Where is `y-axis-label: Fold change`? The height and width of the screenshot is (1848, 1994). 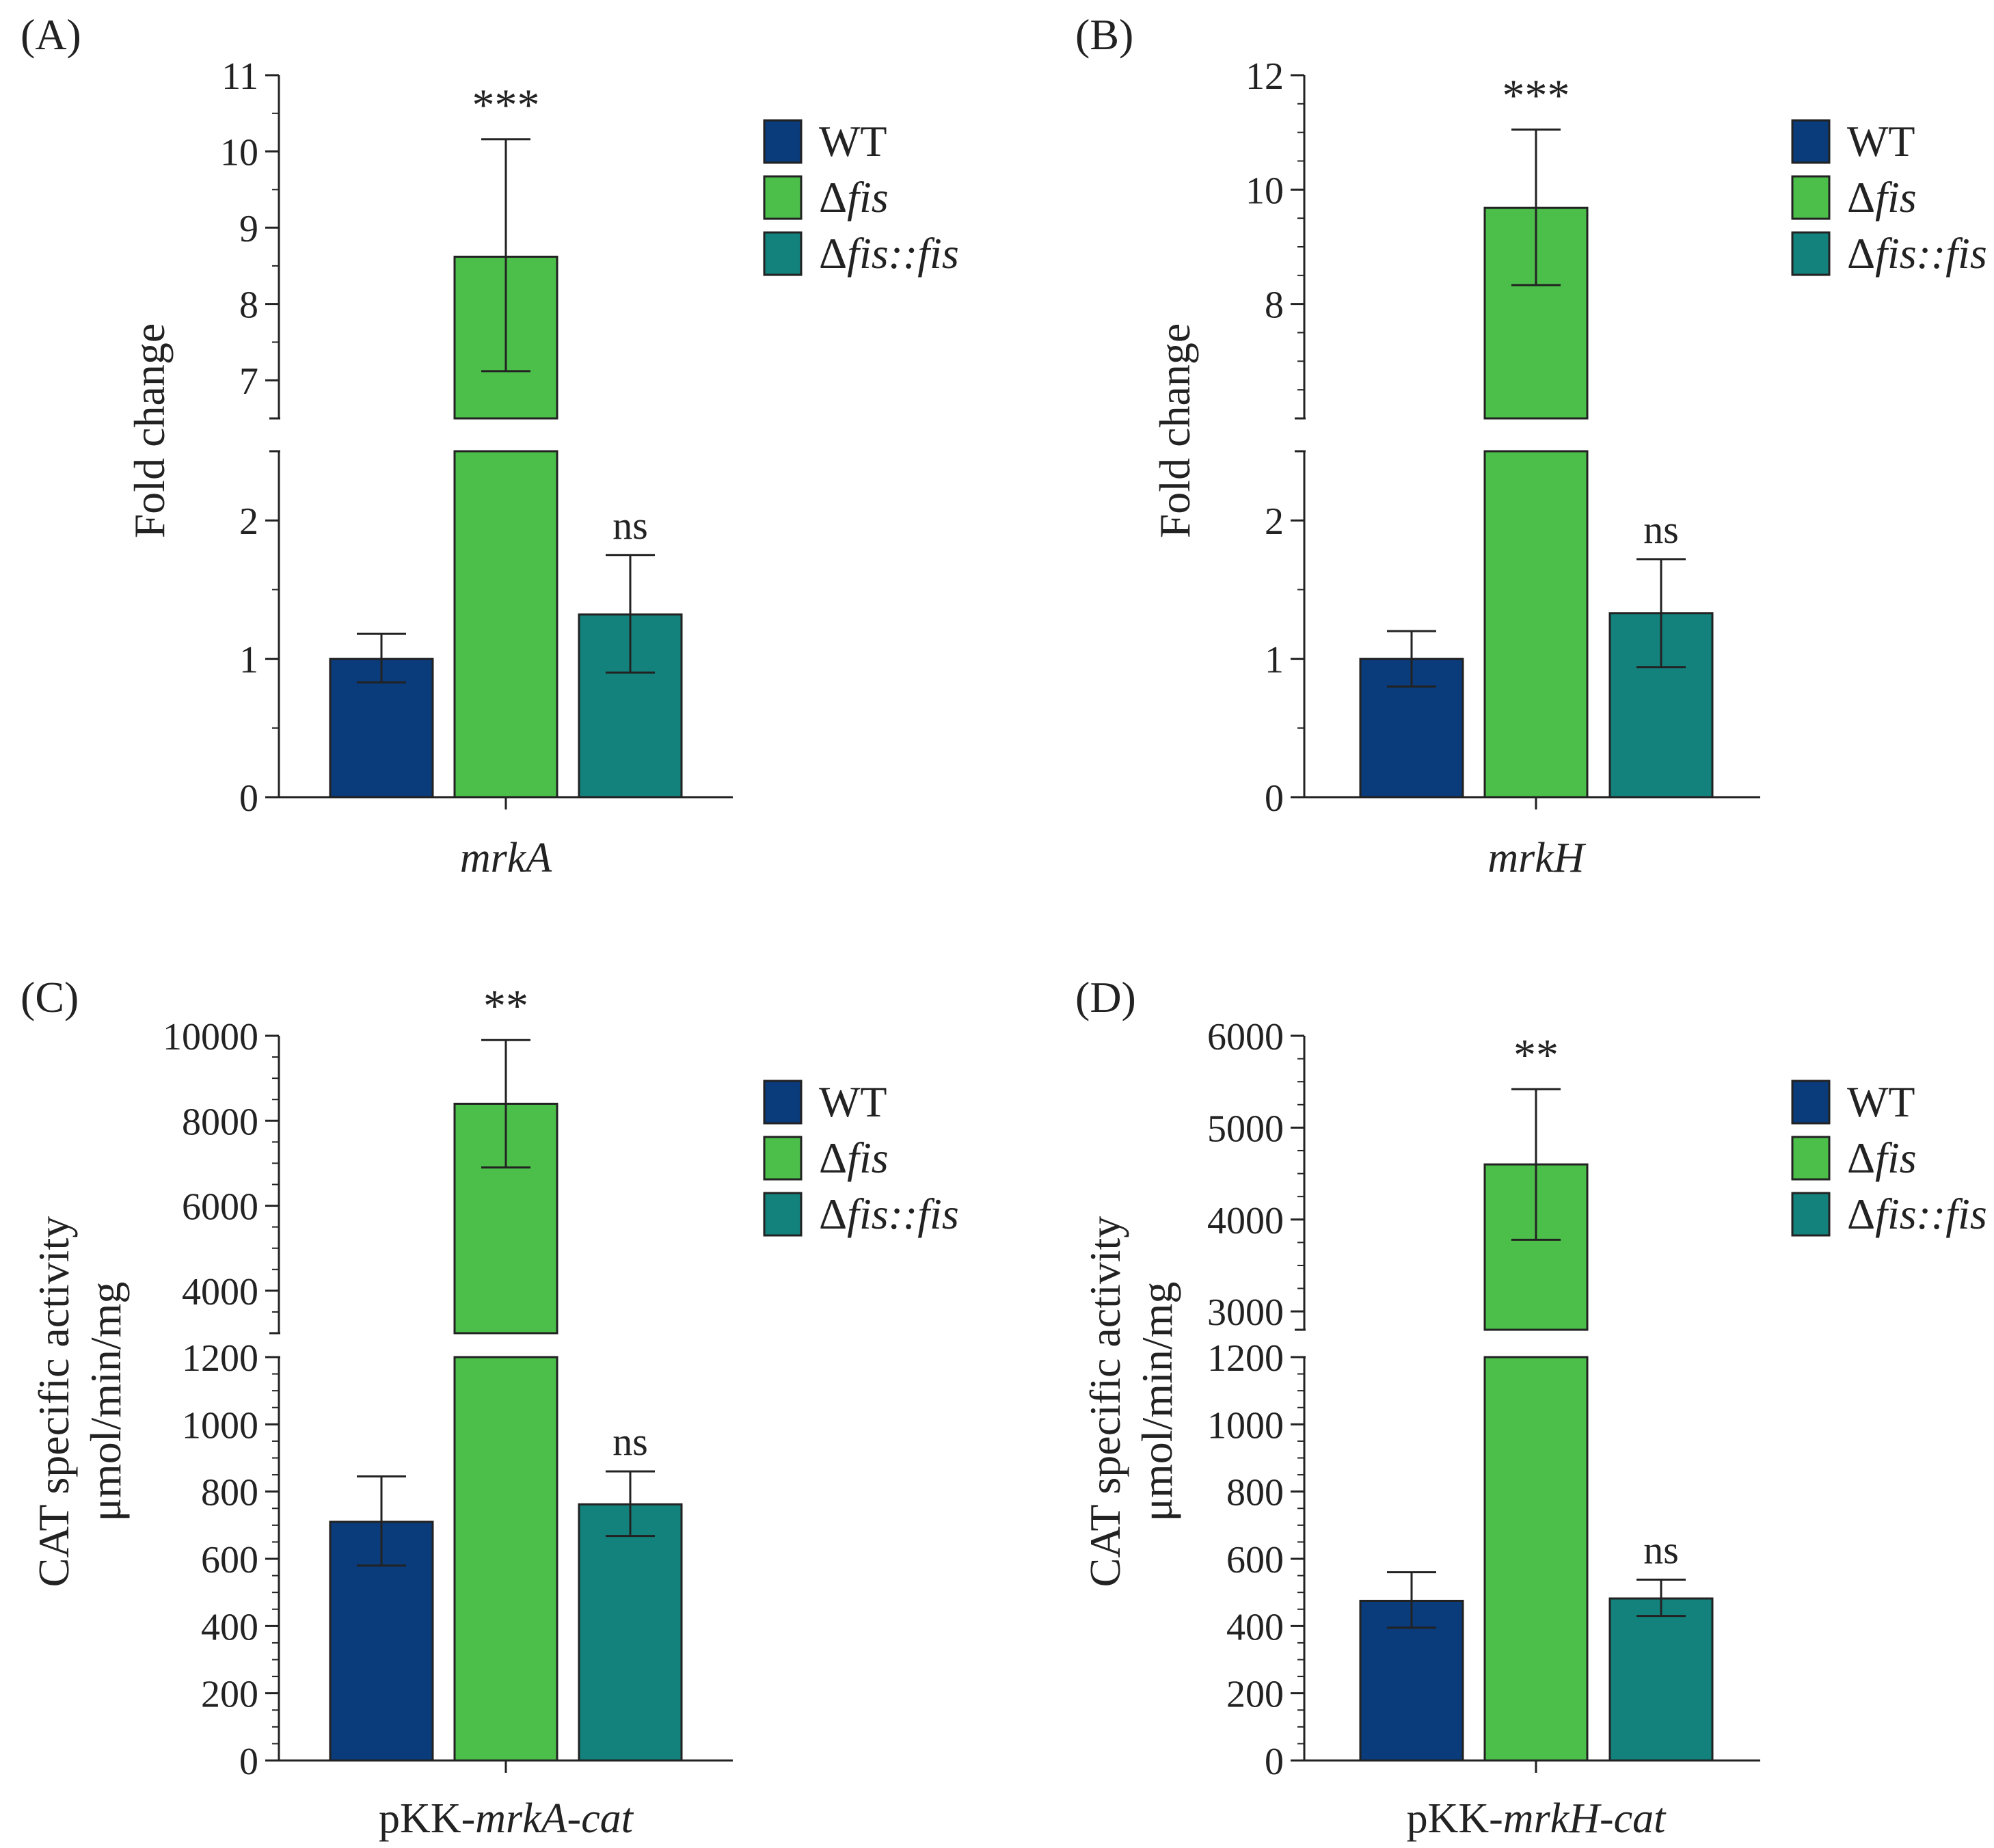
y-axis-label: Fold change is located at coordinates (1174, 431).